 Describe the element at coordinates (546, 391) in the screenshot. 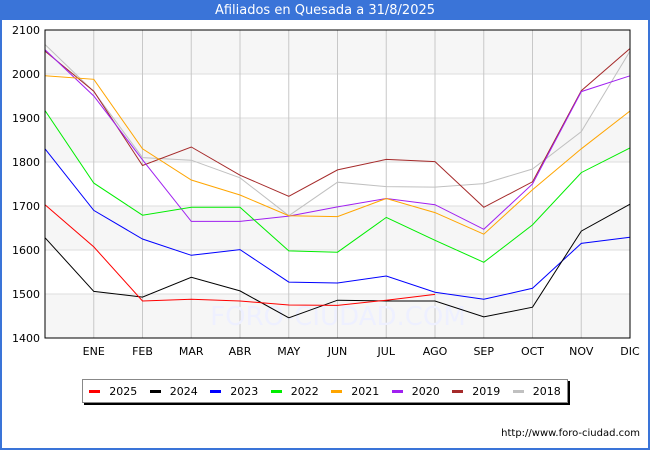

I see `legend-label: 2018` at that location.